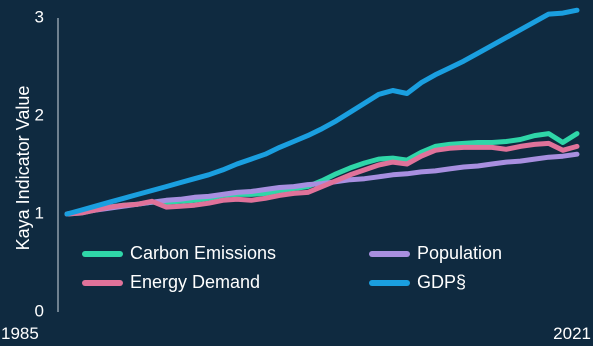 The image size is (593, 346). Describe the element at coordinates (296, 333) in the screenshot. I see `x-tick-labels: 1985 2021` at that location.